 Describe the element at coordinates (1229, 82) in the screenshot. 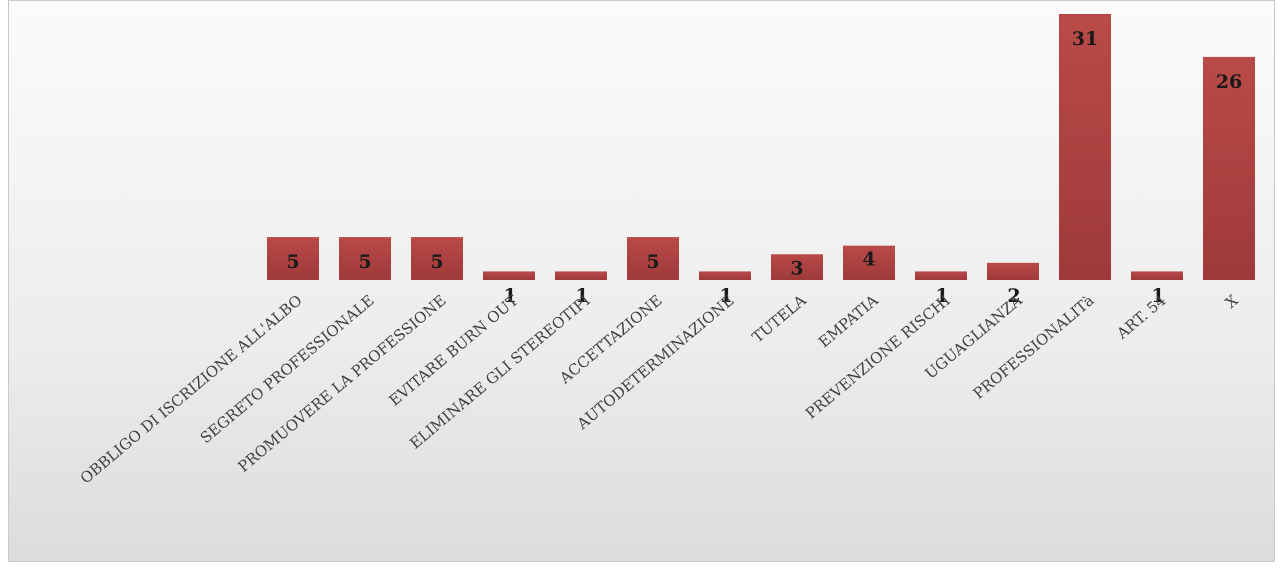

I see `value-label-13: 26` at that location.